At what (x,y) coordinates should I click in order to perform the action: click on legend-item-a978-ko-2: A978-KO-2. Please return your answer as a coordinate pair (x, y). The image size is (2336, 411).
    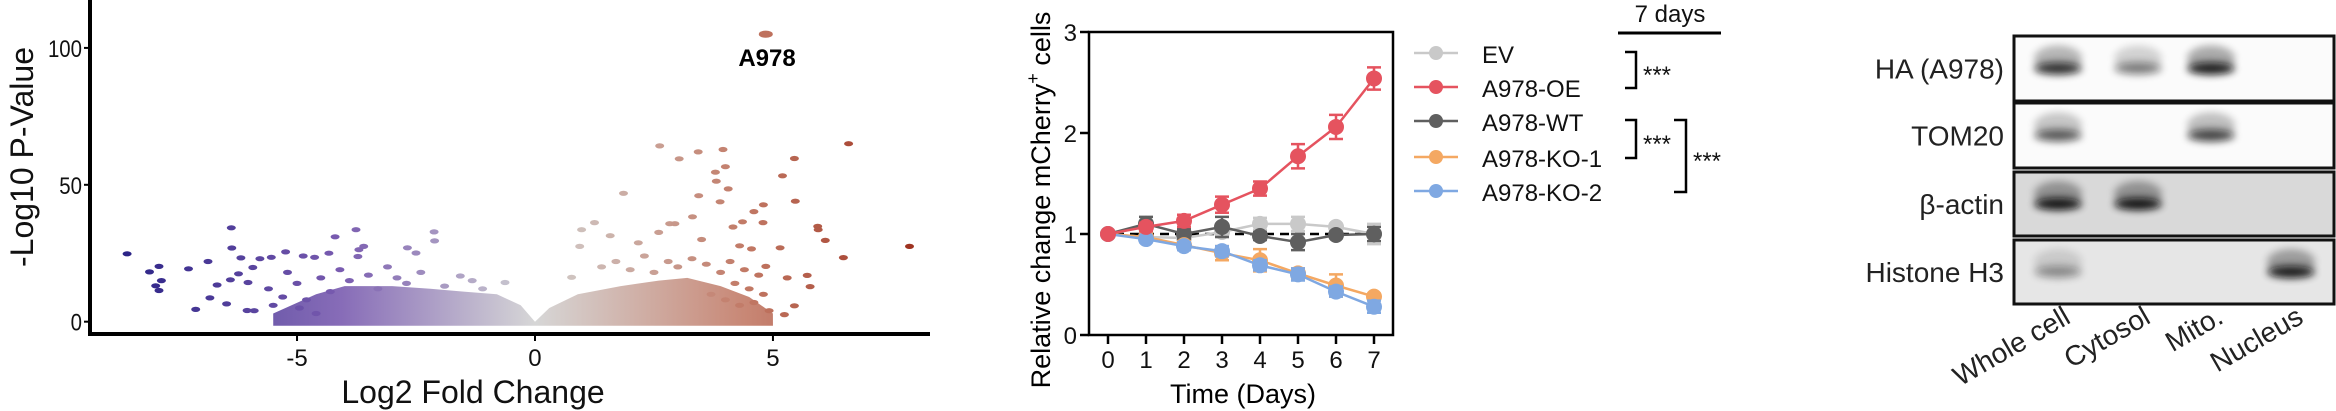
    Looking at the image, I should click on (1508, 193).